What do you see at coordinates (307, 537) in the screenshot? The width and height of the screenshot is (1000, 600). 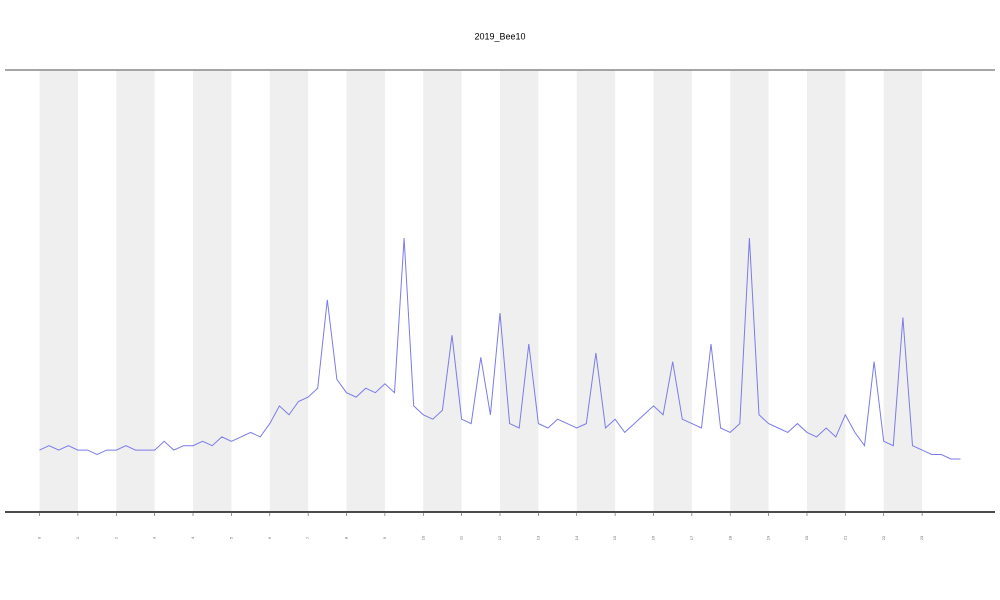 I see `x-tick-label: 7` at bounding box center [307, 537].